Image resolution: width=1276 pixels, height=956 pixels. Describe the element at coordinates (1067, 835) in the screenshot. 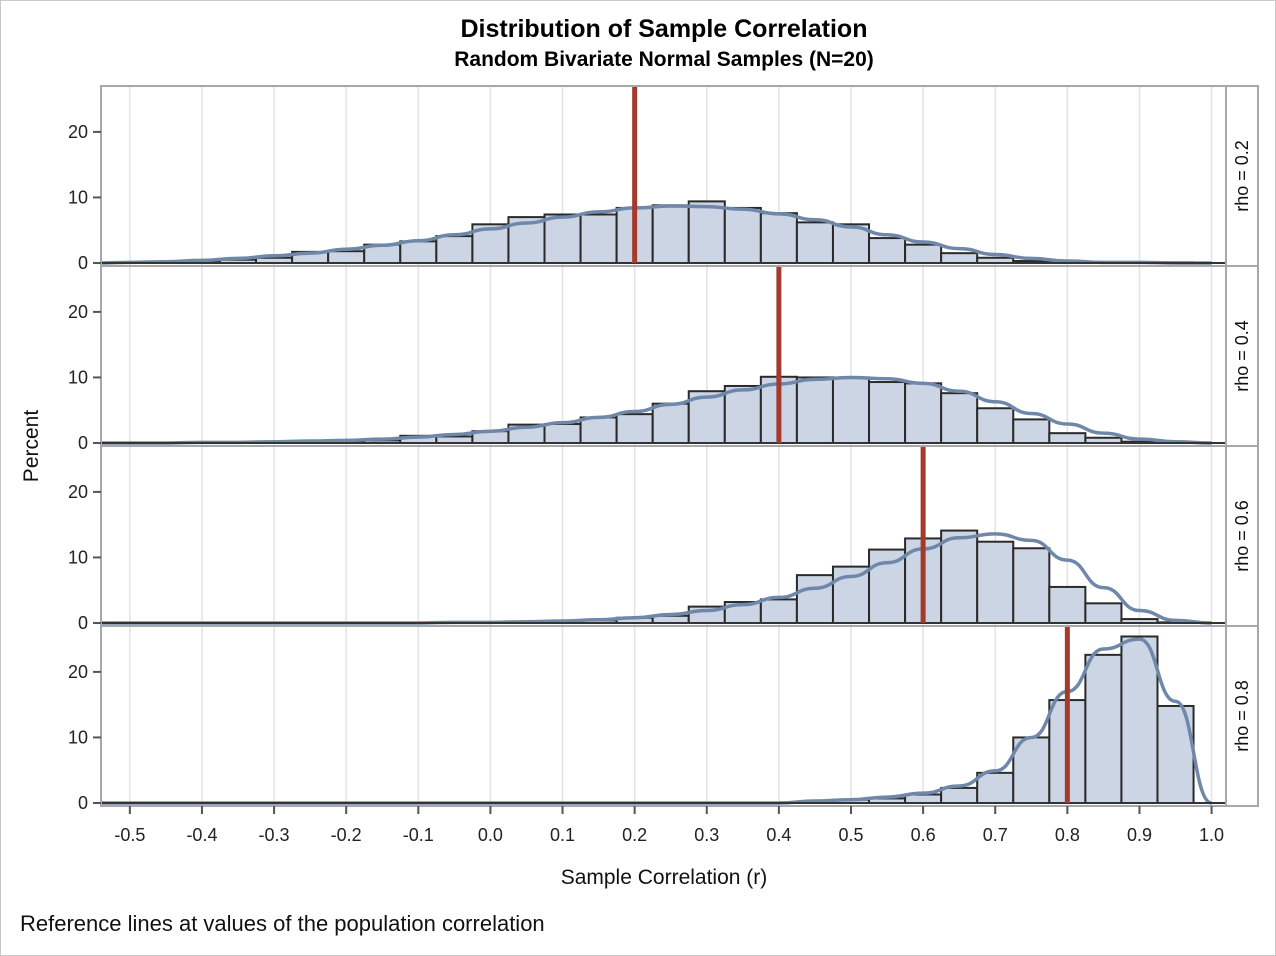

I see `x-tick-label: 0.8` at that location.